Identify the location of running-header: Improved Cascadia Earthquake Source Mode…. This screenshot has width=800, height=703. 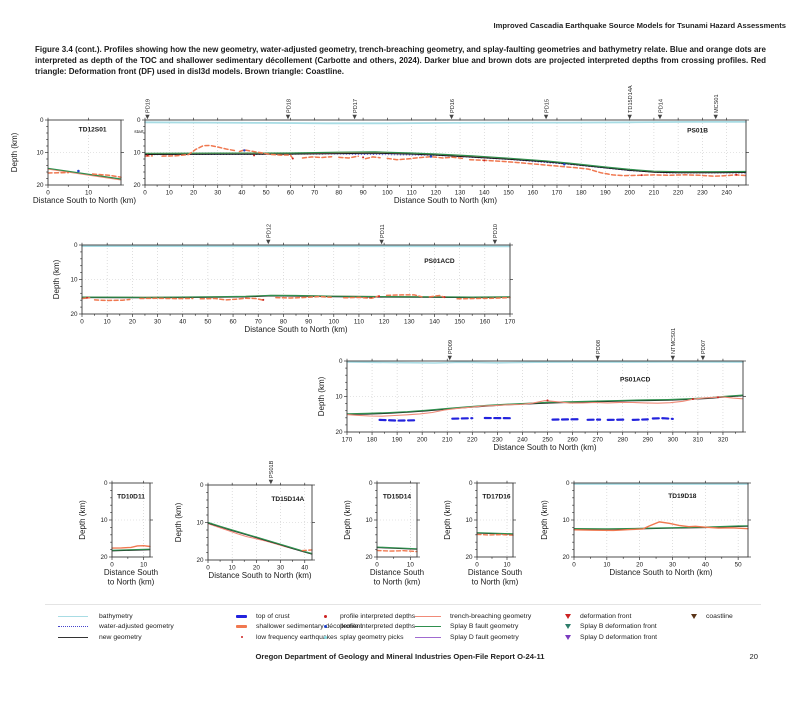
(639, 25).